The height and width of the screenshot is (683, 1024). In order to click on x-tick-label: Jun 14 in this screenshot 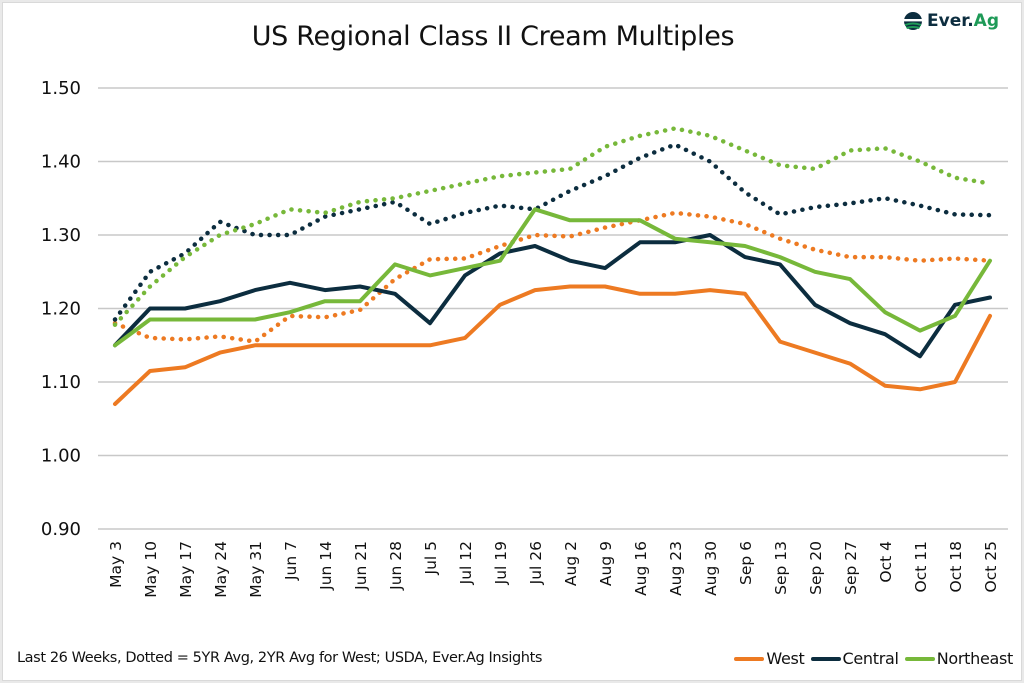, I will do `click(326, 566)`.